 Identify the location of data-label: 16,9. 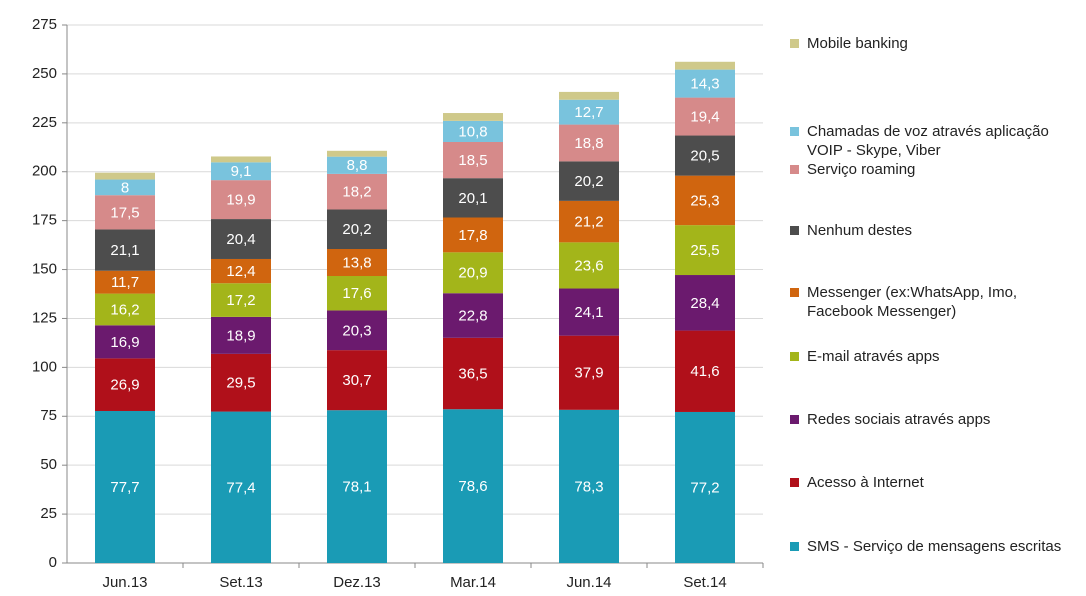
(124, 342).